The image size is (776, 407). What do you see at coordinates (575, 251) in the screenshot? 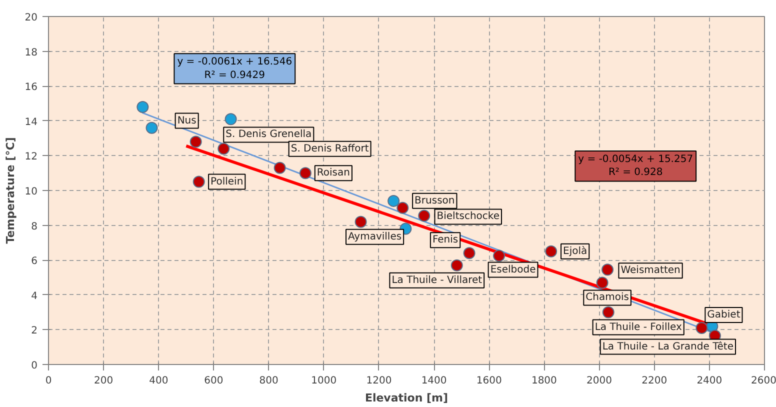
I see `annotation: Ejolà` at bounding box center [575, 251].